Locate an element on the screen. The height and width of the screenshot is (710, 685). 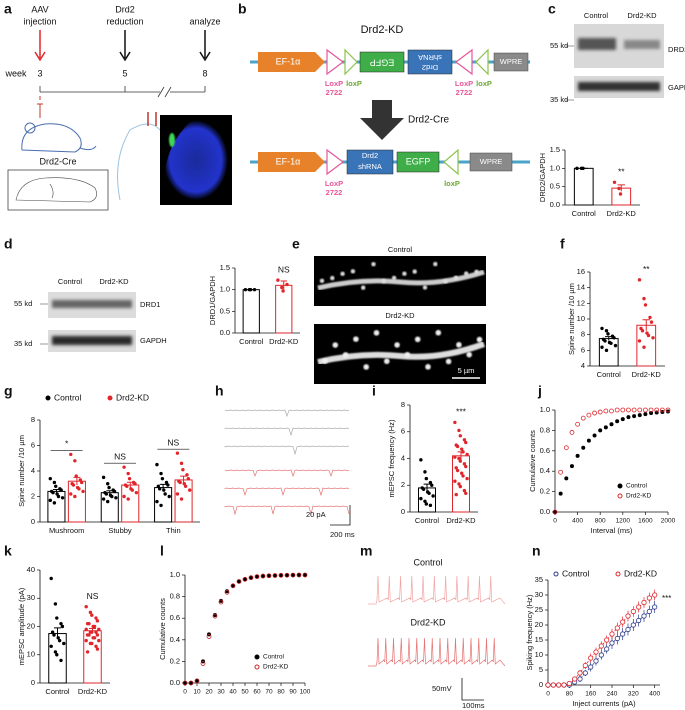
panel-label: k is located at coordinates (8, 551).